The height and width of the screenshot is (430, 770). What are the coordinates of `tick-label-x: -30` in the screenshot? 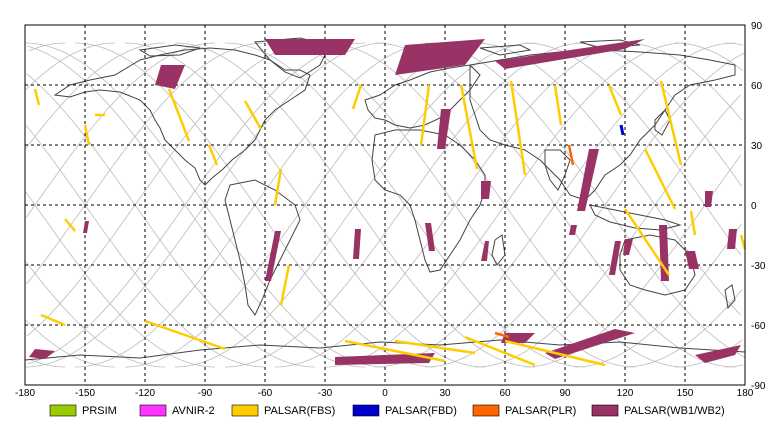 It's located at (325, 393).